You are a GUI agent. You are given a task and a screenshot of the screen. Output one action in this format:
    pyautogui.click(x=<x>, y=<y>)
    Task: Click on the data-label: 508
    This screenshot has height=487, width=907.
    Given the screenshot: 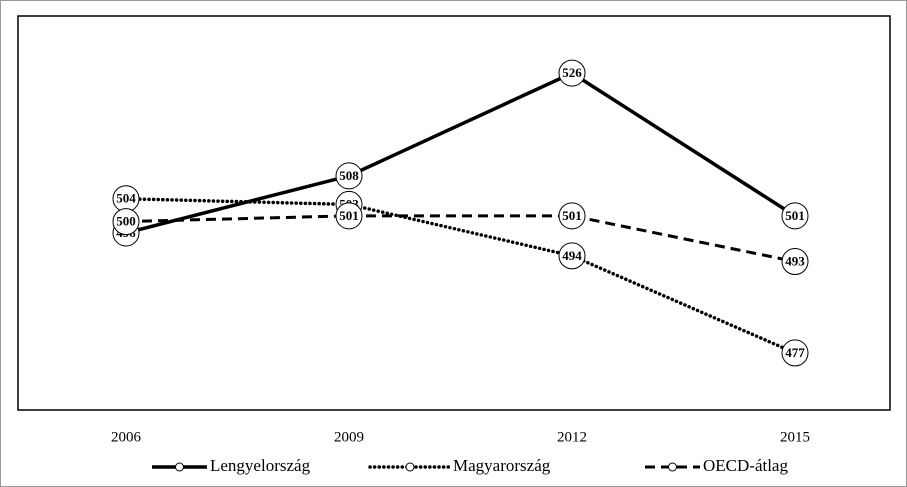 What is the action you would take?
    pyautogui.click(x=349, y=175)
    